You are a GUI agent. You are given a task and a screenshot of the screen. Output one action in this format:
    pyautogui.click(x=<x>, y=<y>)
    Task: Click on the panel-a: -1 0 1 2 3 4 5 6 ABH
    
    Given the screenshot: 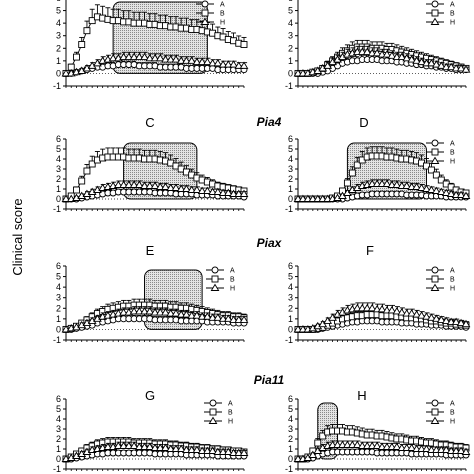 What is the action you would take?
    pyautogui.click(x=151, y=45)
    